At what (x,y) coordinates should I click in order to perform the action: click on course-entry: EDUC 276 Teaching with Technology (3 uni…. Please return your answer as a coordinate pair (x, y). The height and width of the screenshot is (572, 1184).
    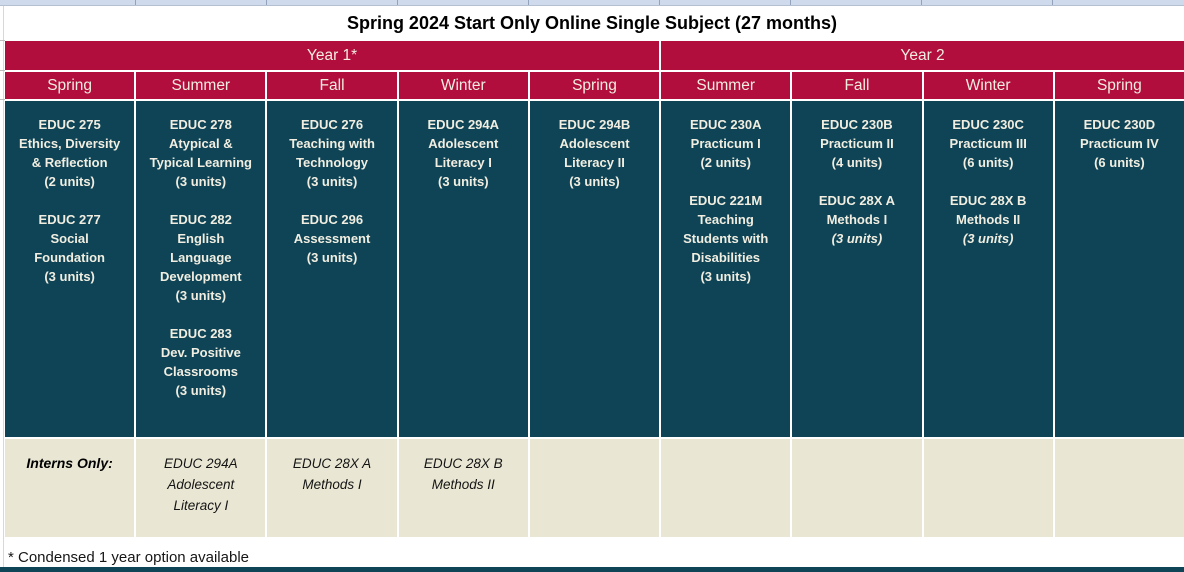
    Looking at the image, I should click on (331, 153).